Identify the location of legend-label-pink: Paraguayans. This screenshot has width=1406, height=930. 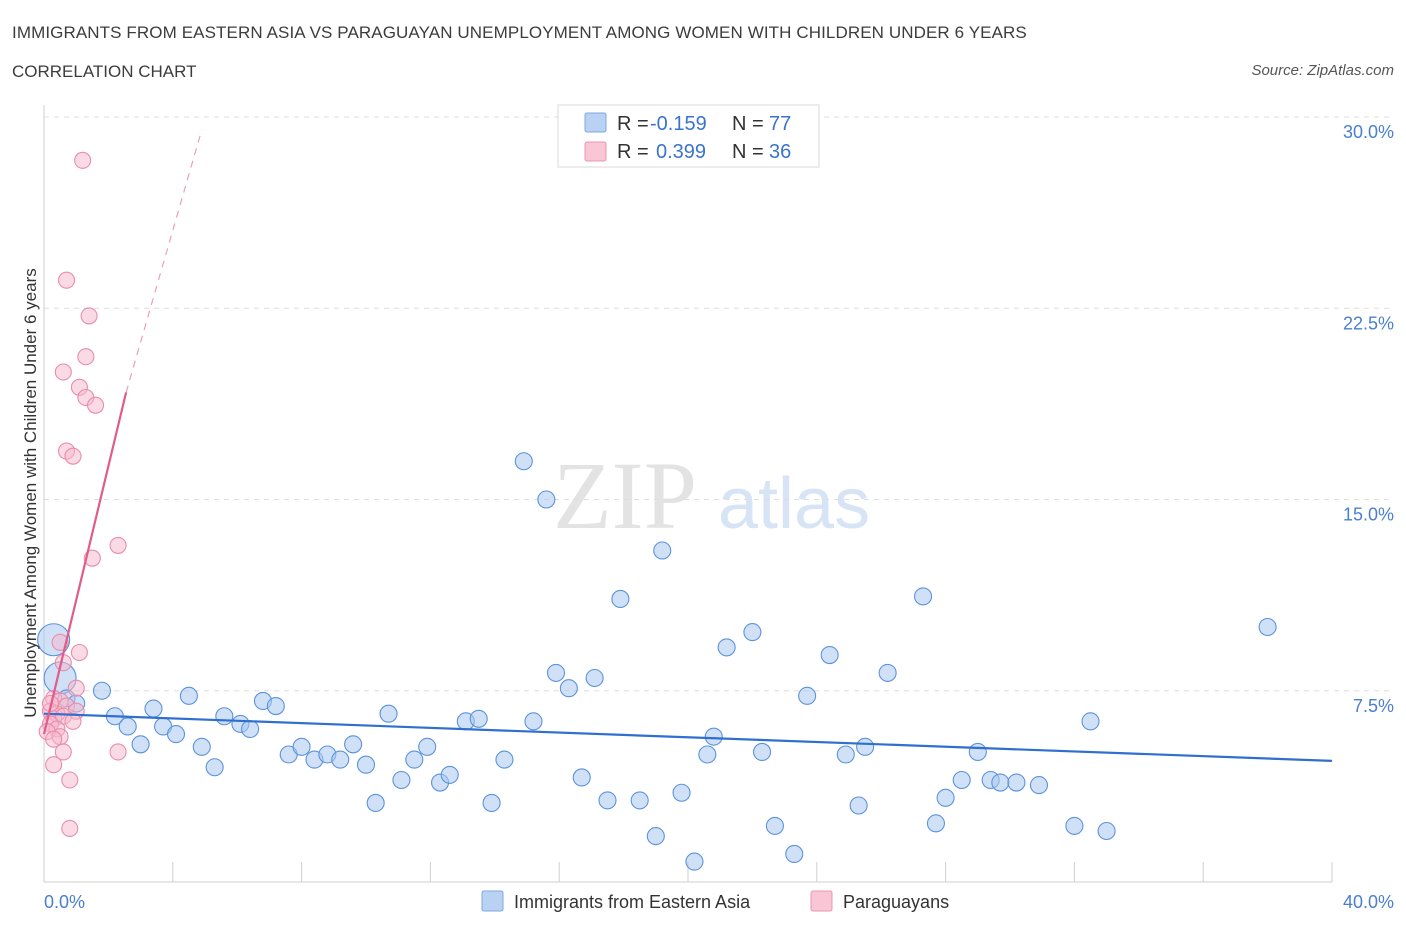
(896, 902).